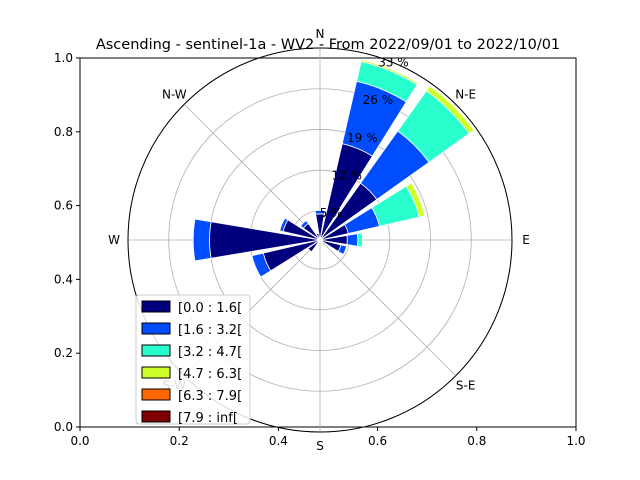 This screenshot has width=640, height=480. Describe the element at coordinates (466, 386) in the screenshot. I see `direction-label: S-E` at that location.